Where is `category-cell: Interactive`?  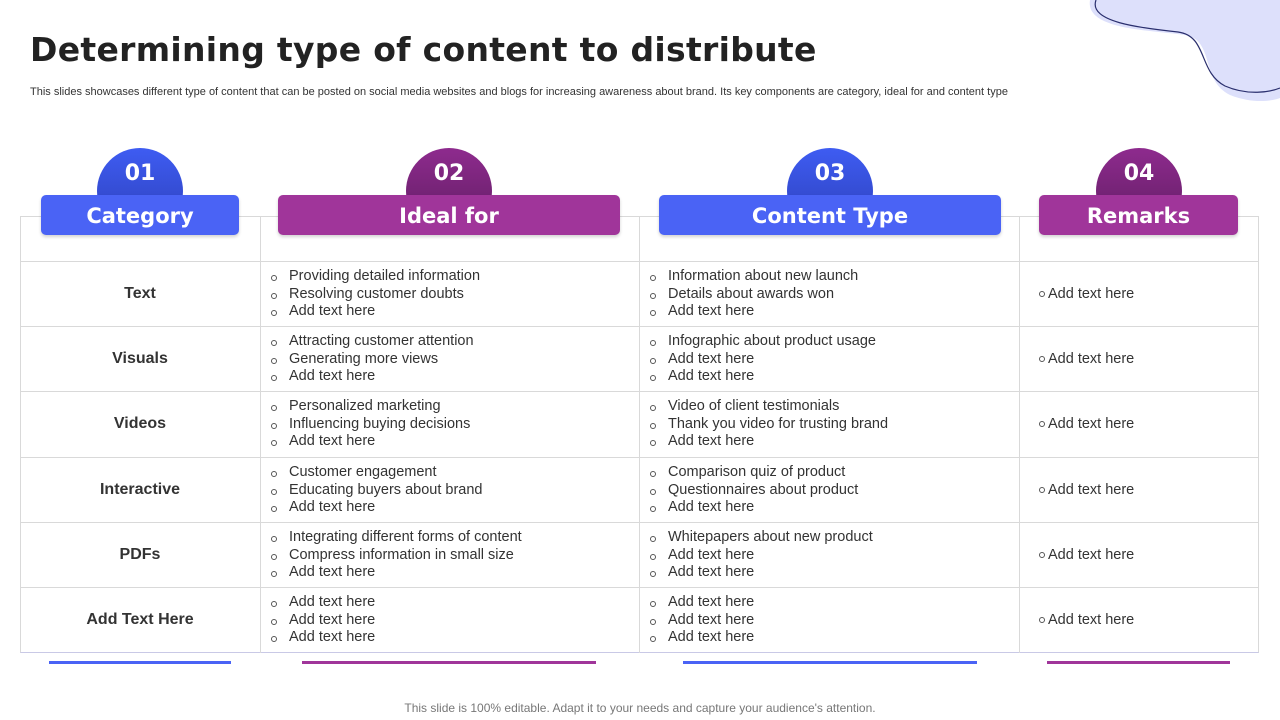 category-cell: Interactive is located at coordinates (140, 489).